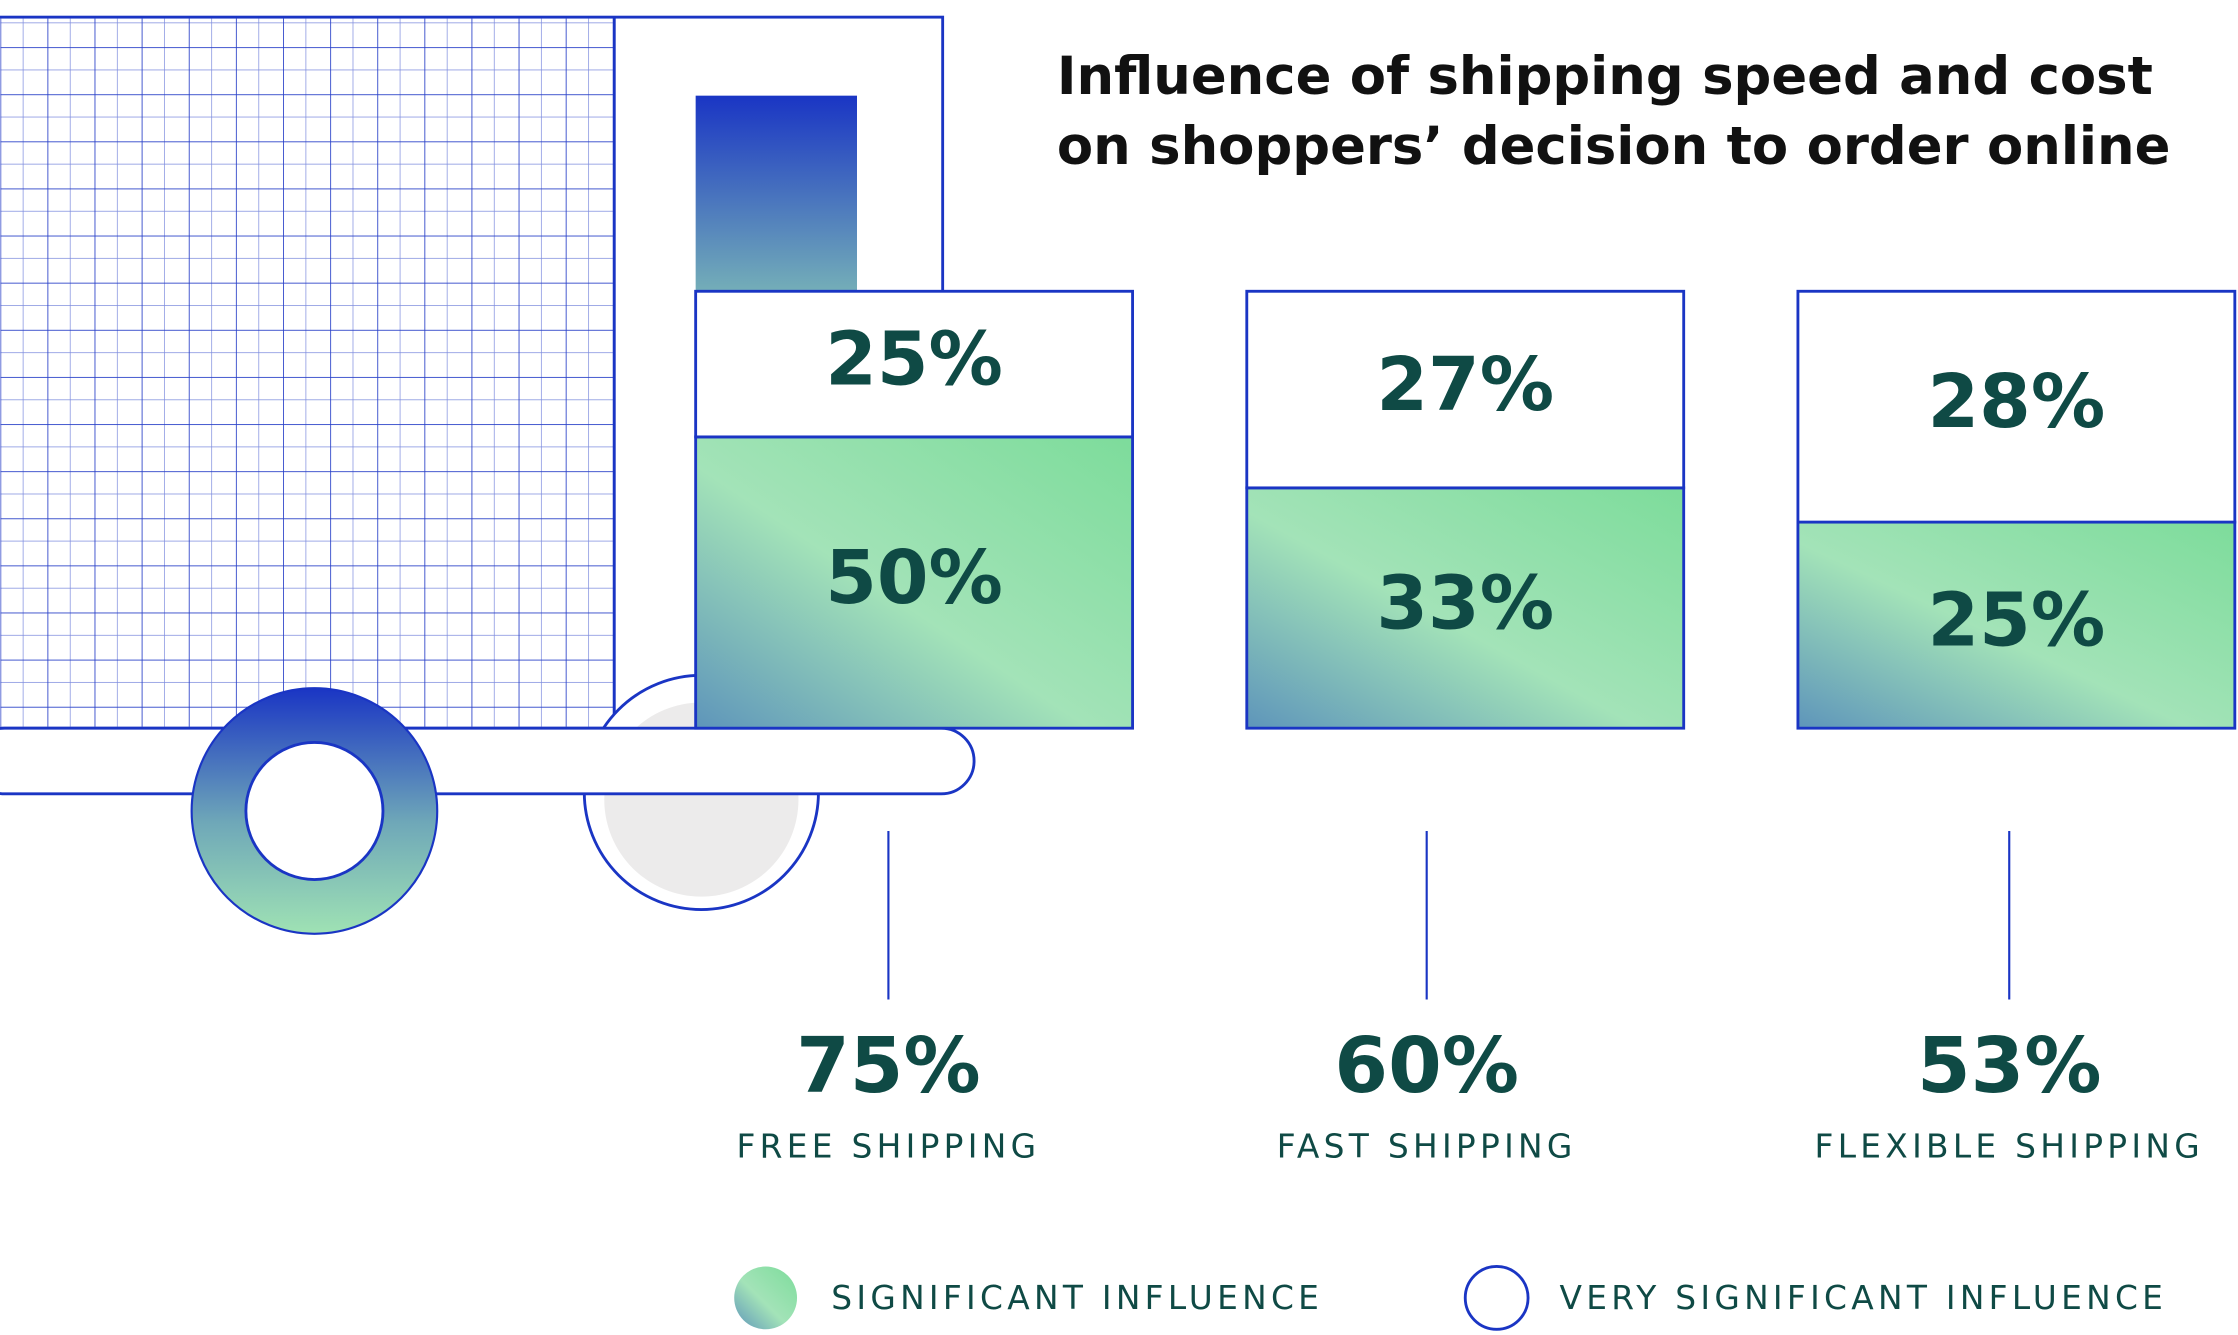 This screenshot has width=2238, height=1335. What do you see at coordinates (1426, 1066) in the screenshot?
I see `total-label: 60%` at bounding box center [1426, 1066].